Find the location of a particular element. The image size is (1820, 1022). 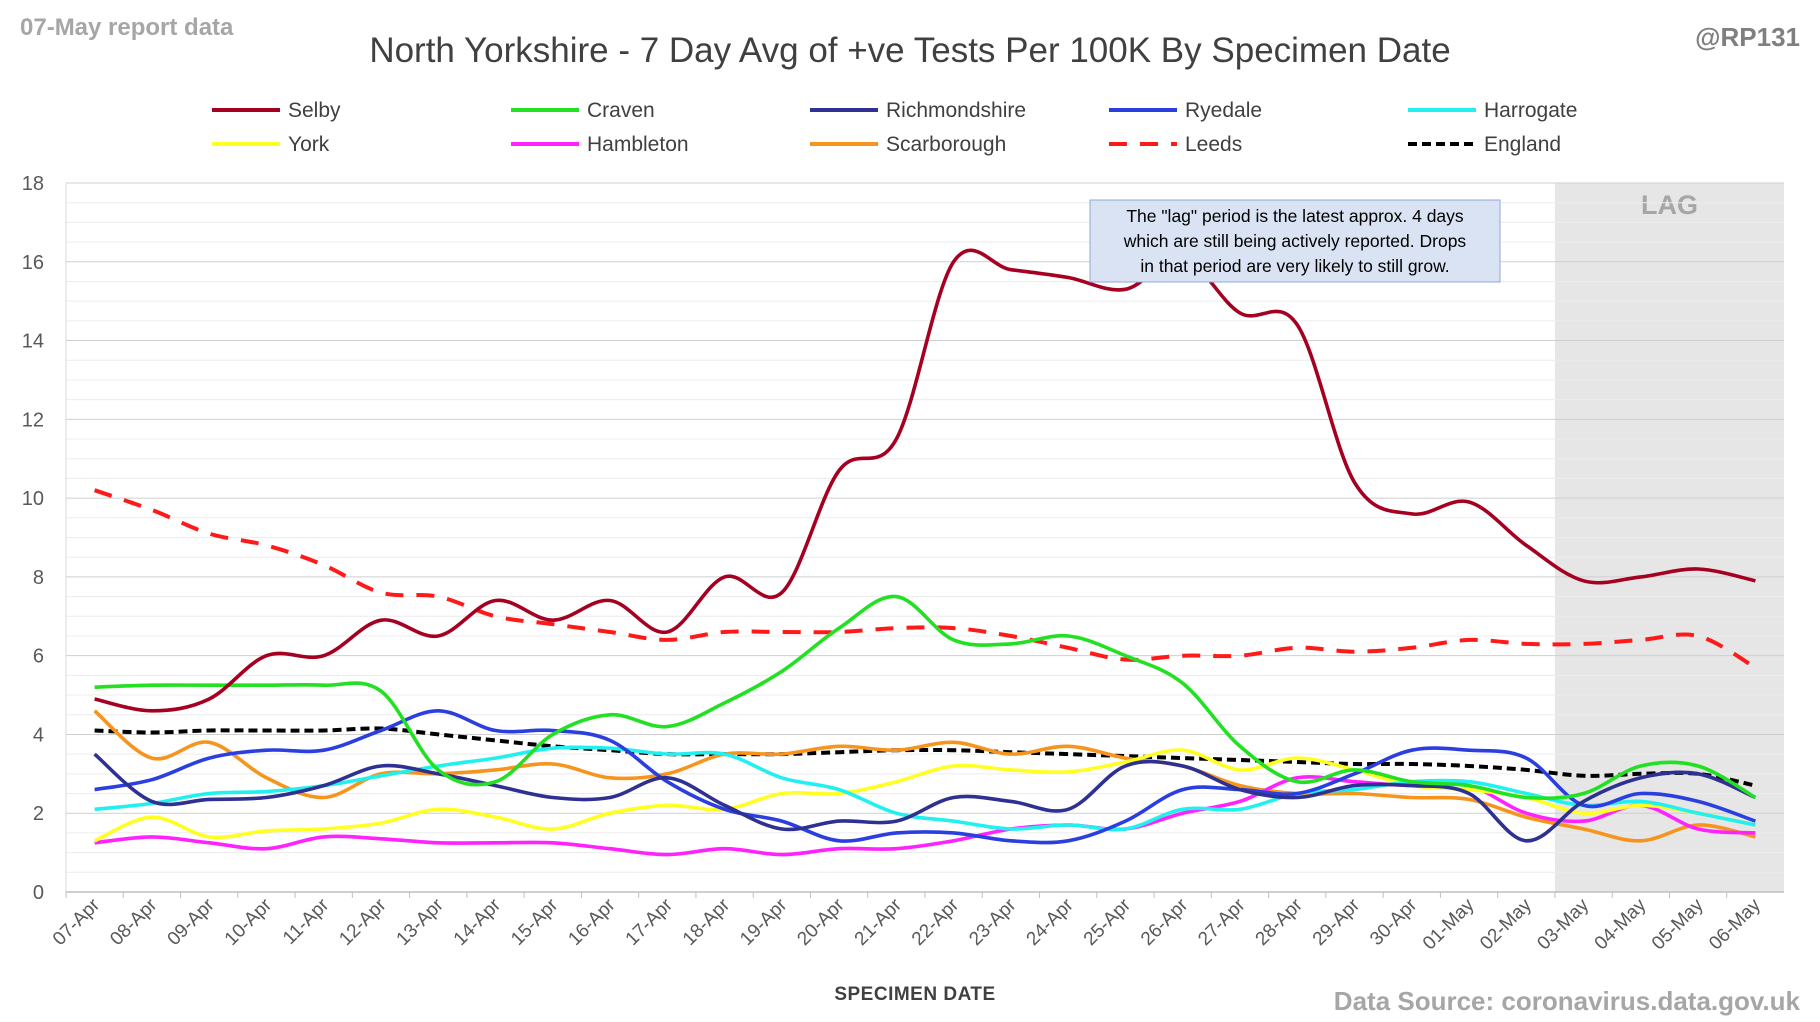

x-tick-label: 15-Apr is located at coordinates (535, 922).